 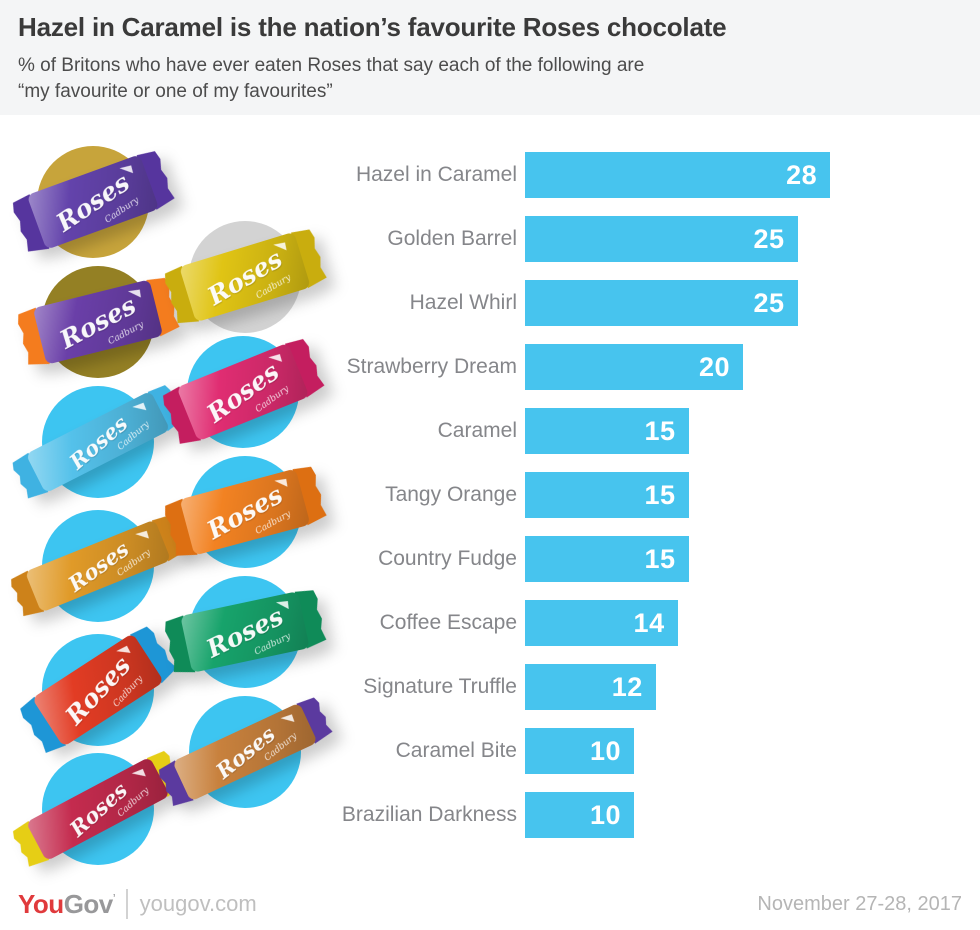 What do you see at coordinates (452, 238) in the screenshot?
I see `bar-label: Golden Barrel` at bounding box center [452, 238].